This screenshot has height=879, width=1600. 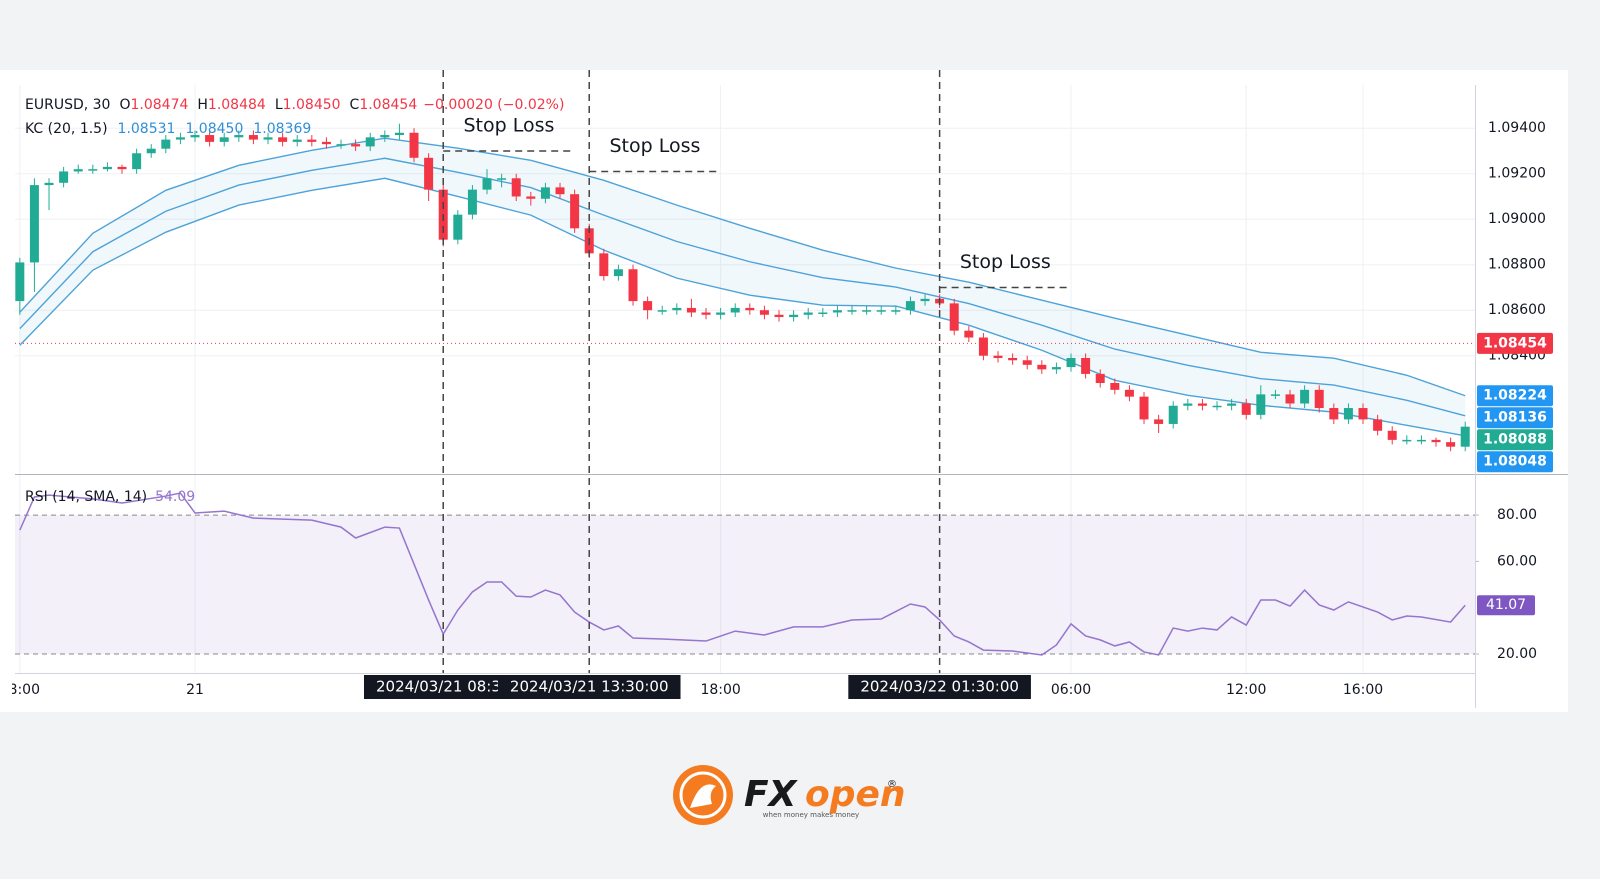 What do you see at coordinates (175, 497) in the screenshot?
I see `rsi-value: 54.09` at bounding box center [175, 497].